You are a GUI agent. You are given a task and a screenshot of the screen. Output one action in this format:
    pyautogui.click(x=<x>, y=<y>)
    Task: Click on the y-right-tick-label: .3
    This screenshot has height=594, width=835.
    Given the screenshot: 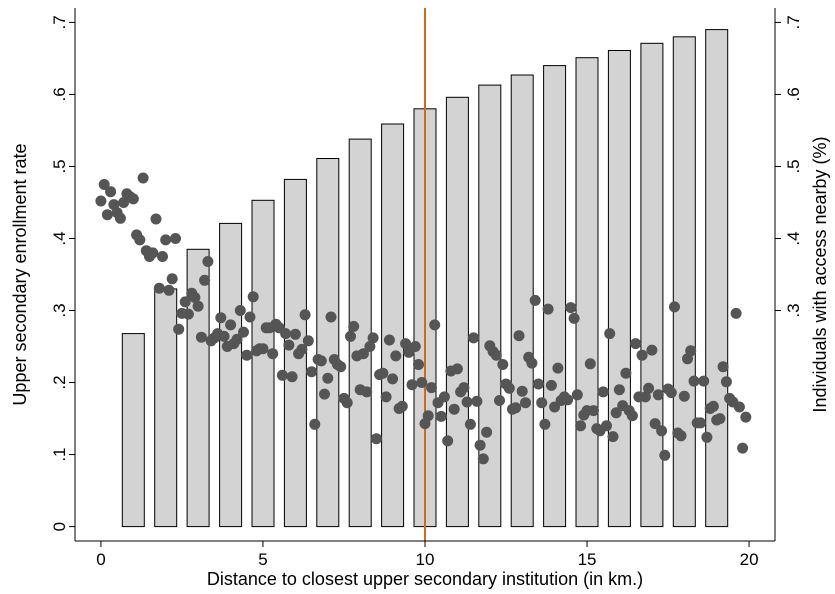 What is the action you would take?
    pyautogui.click(x=793, y=310)
    